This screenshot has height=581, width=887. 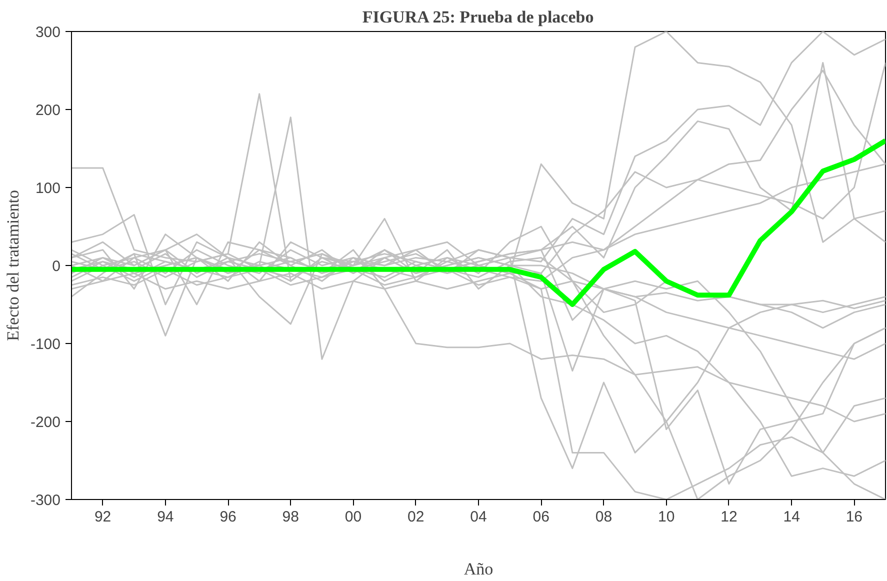 I want to click on x-tick-label: 94, so click(x=165, y=517).